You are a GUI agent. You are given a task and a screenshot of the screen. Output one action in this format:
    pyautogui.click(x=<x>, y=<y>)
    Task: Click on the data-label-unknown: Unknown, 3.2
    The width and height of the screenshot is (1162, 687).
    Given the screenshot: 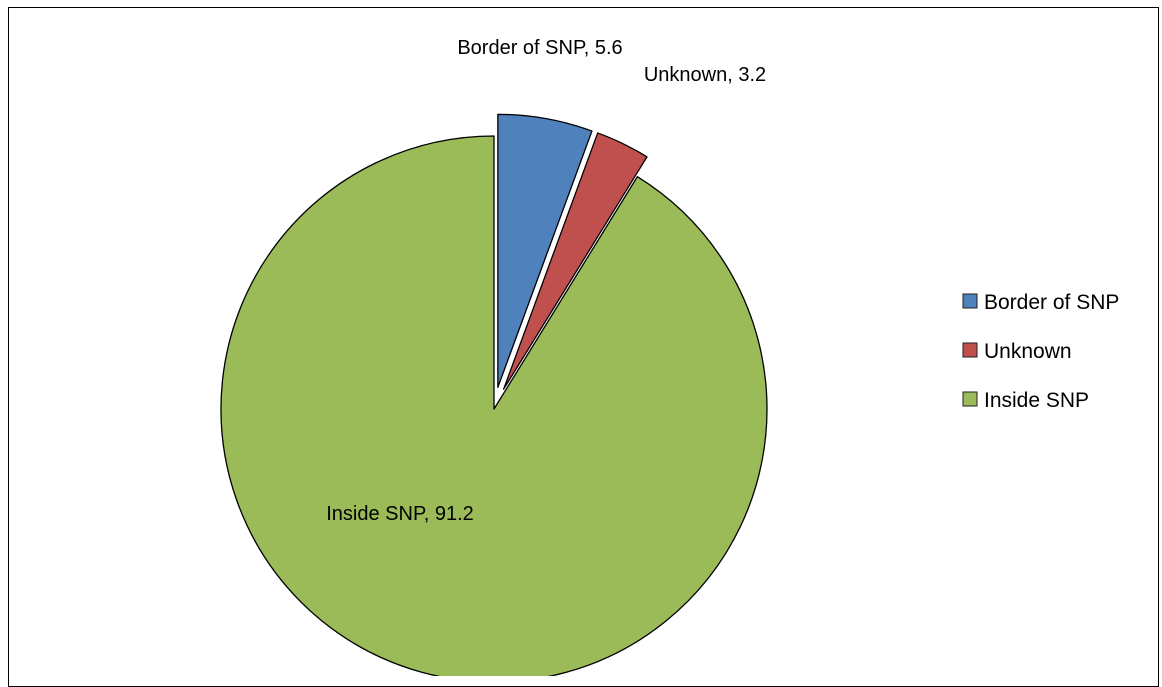 What is the action you would take?
    pyautogui.click(x=705, y=75)
    